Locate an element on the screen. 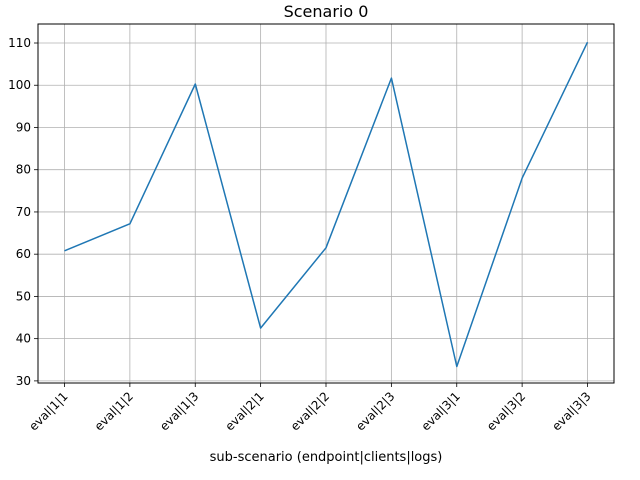  x-tick-label: eval|3|2 is located at coordinates (506, 411).